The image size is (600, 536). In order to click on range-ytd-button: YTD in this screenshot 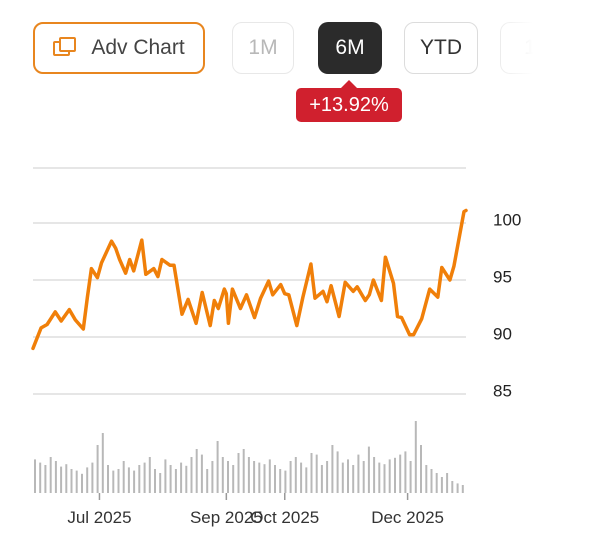, I will do `click(441, 48)`.